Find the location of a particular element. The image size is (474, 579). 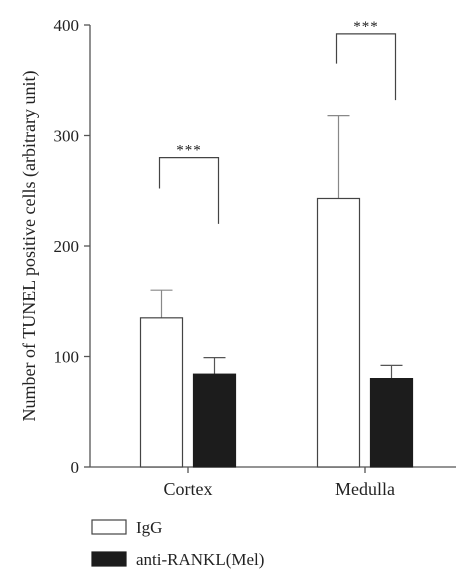

y-tick-label: 100 is located at coordinates (67, 357).